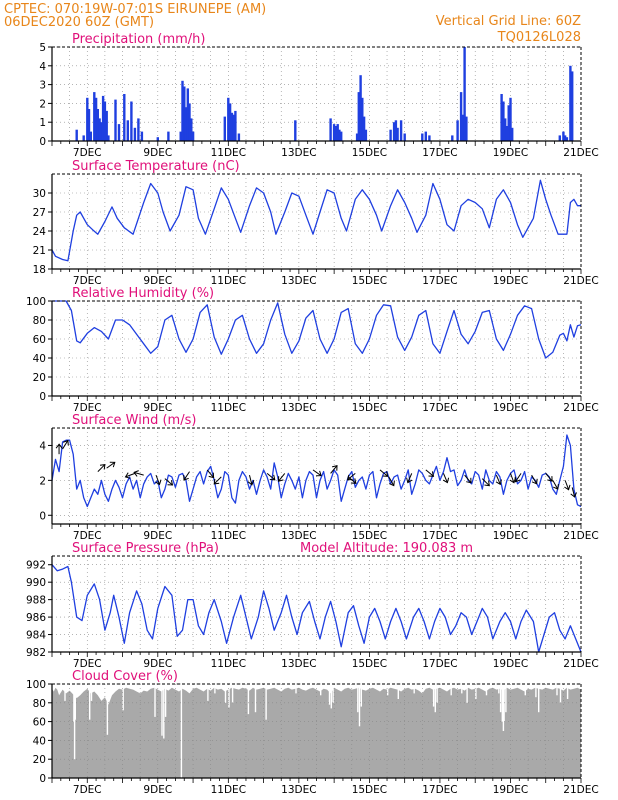 This screenshot has width=618, height=800. Describe the element at coordinates (87, 790) in the screenshot. I see `date-label: 7DEC` at that location.